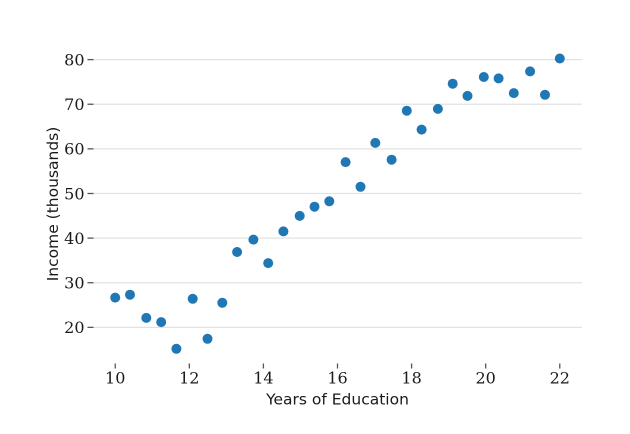 This screenshot has height=434, width=630. Describe the element at coordinates (74, 104) in the screenshot. I see `y-tick-label: 70` at that location.